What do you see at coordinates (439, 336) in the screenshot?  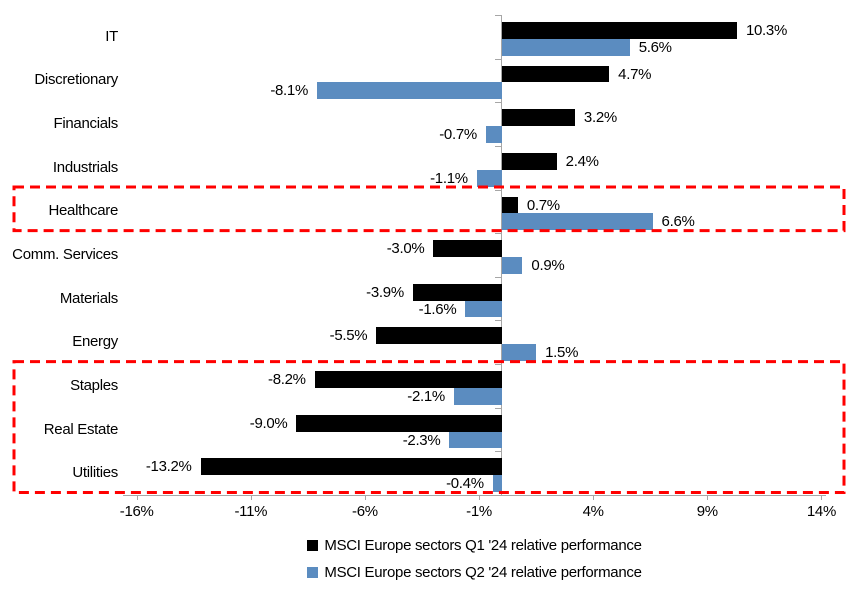 I see `bar-q1-energy` at bounding box center [439, 336].